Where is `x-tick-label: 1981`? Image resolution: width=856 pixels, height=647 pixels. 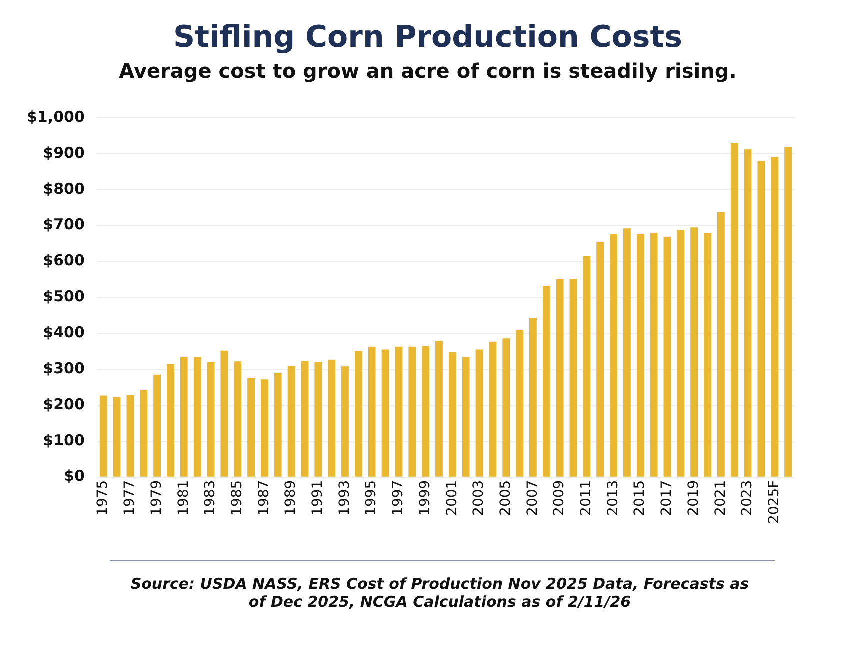
x-tick-label: 1981 is located at coordinates (184, 498).